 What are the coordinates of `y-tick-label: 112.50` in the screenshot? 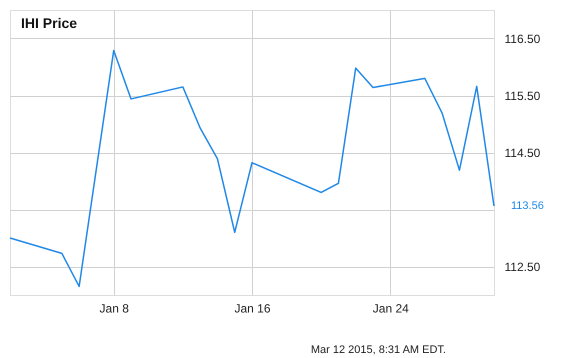 It's located at (522, 267).